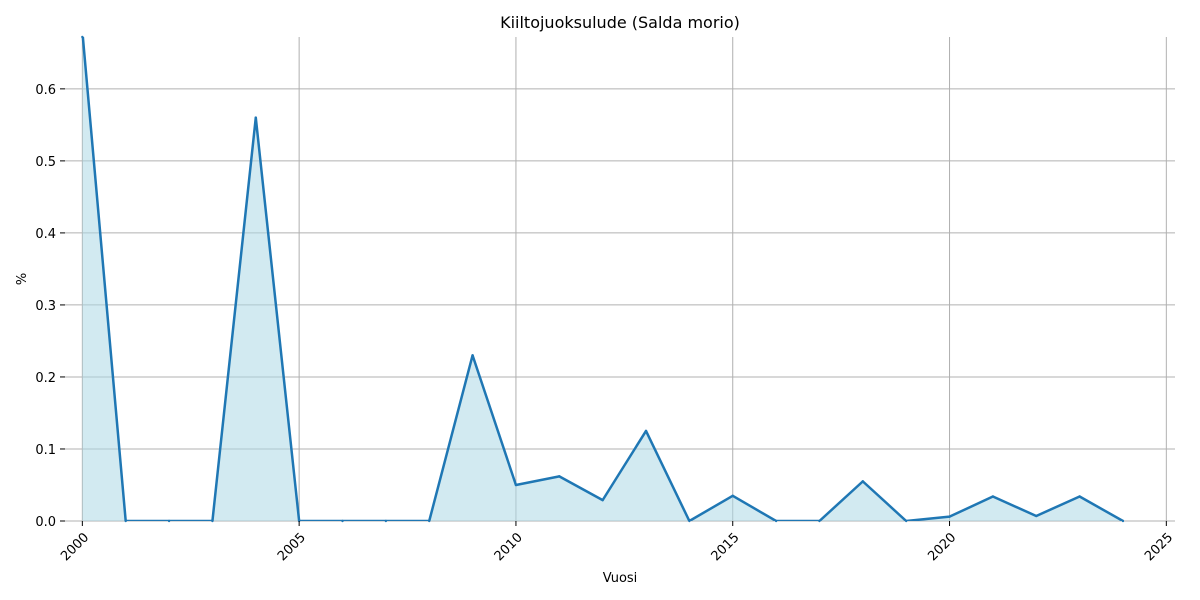 The width and height of the screenshot is (1200, 600). I want to click on y-tick-label: 0.0, so click(45, 522).